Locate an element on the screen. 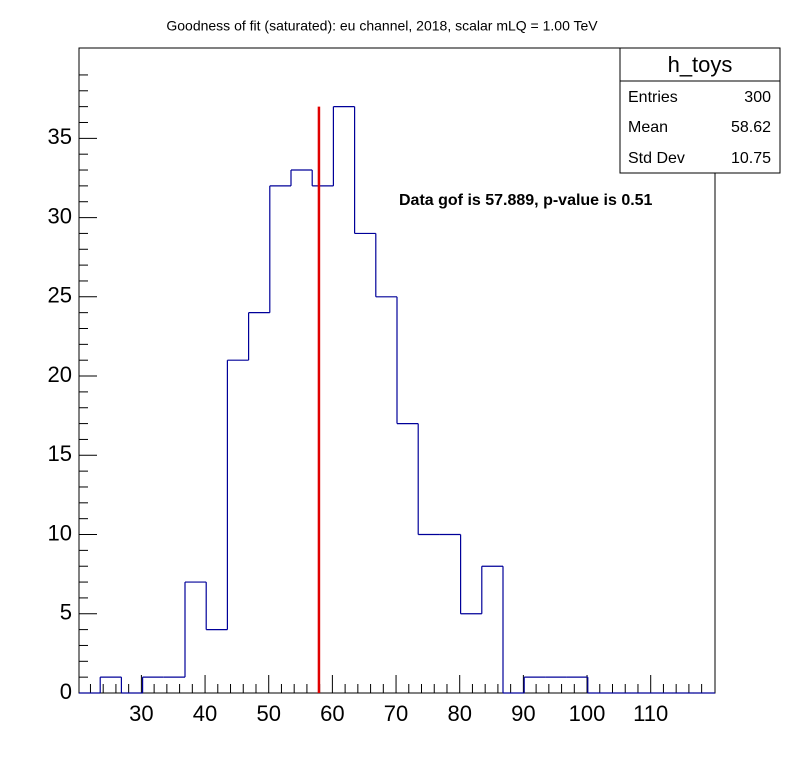 This screenshot has height=777, width=796. x-tick-label: 40 is located at coordinates (205, 713).